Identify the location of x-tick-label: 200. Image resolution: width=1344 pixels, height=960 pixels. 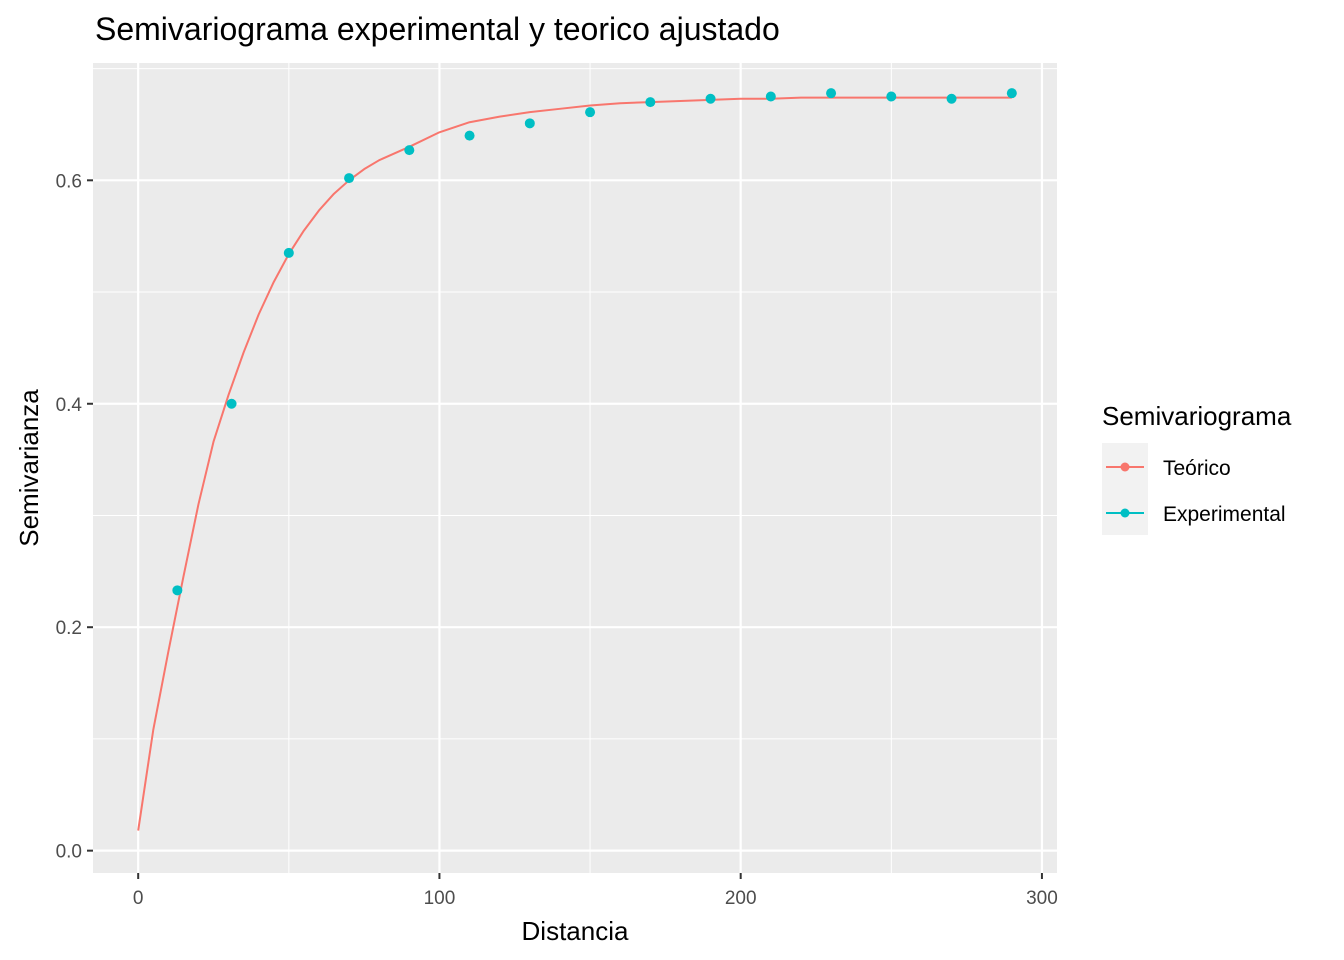
(741, 898).